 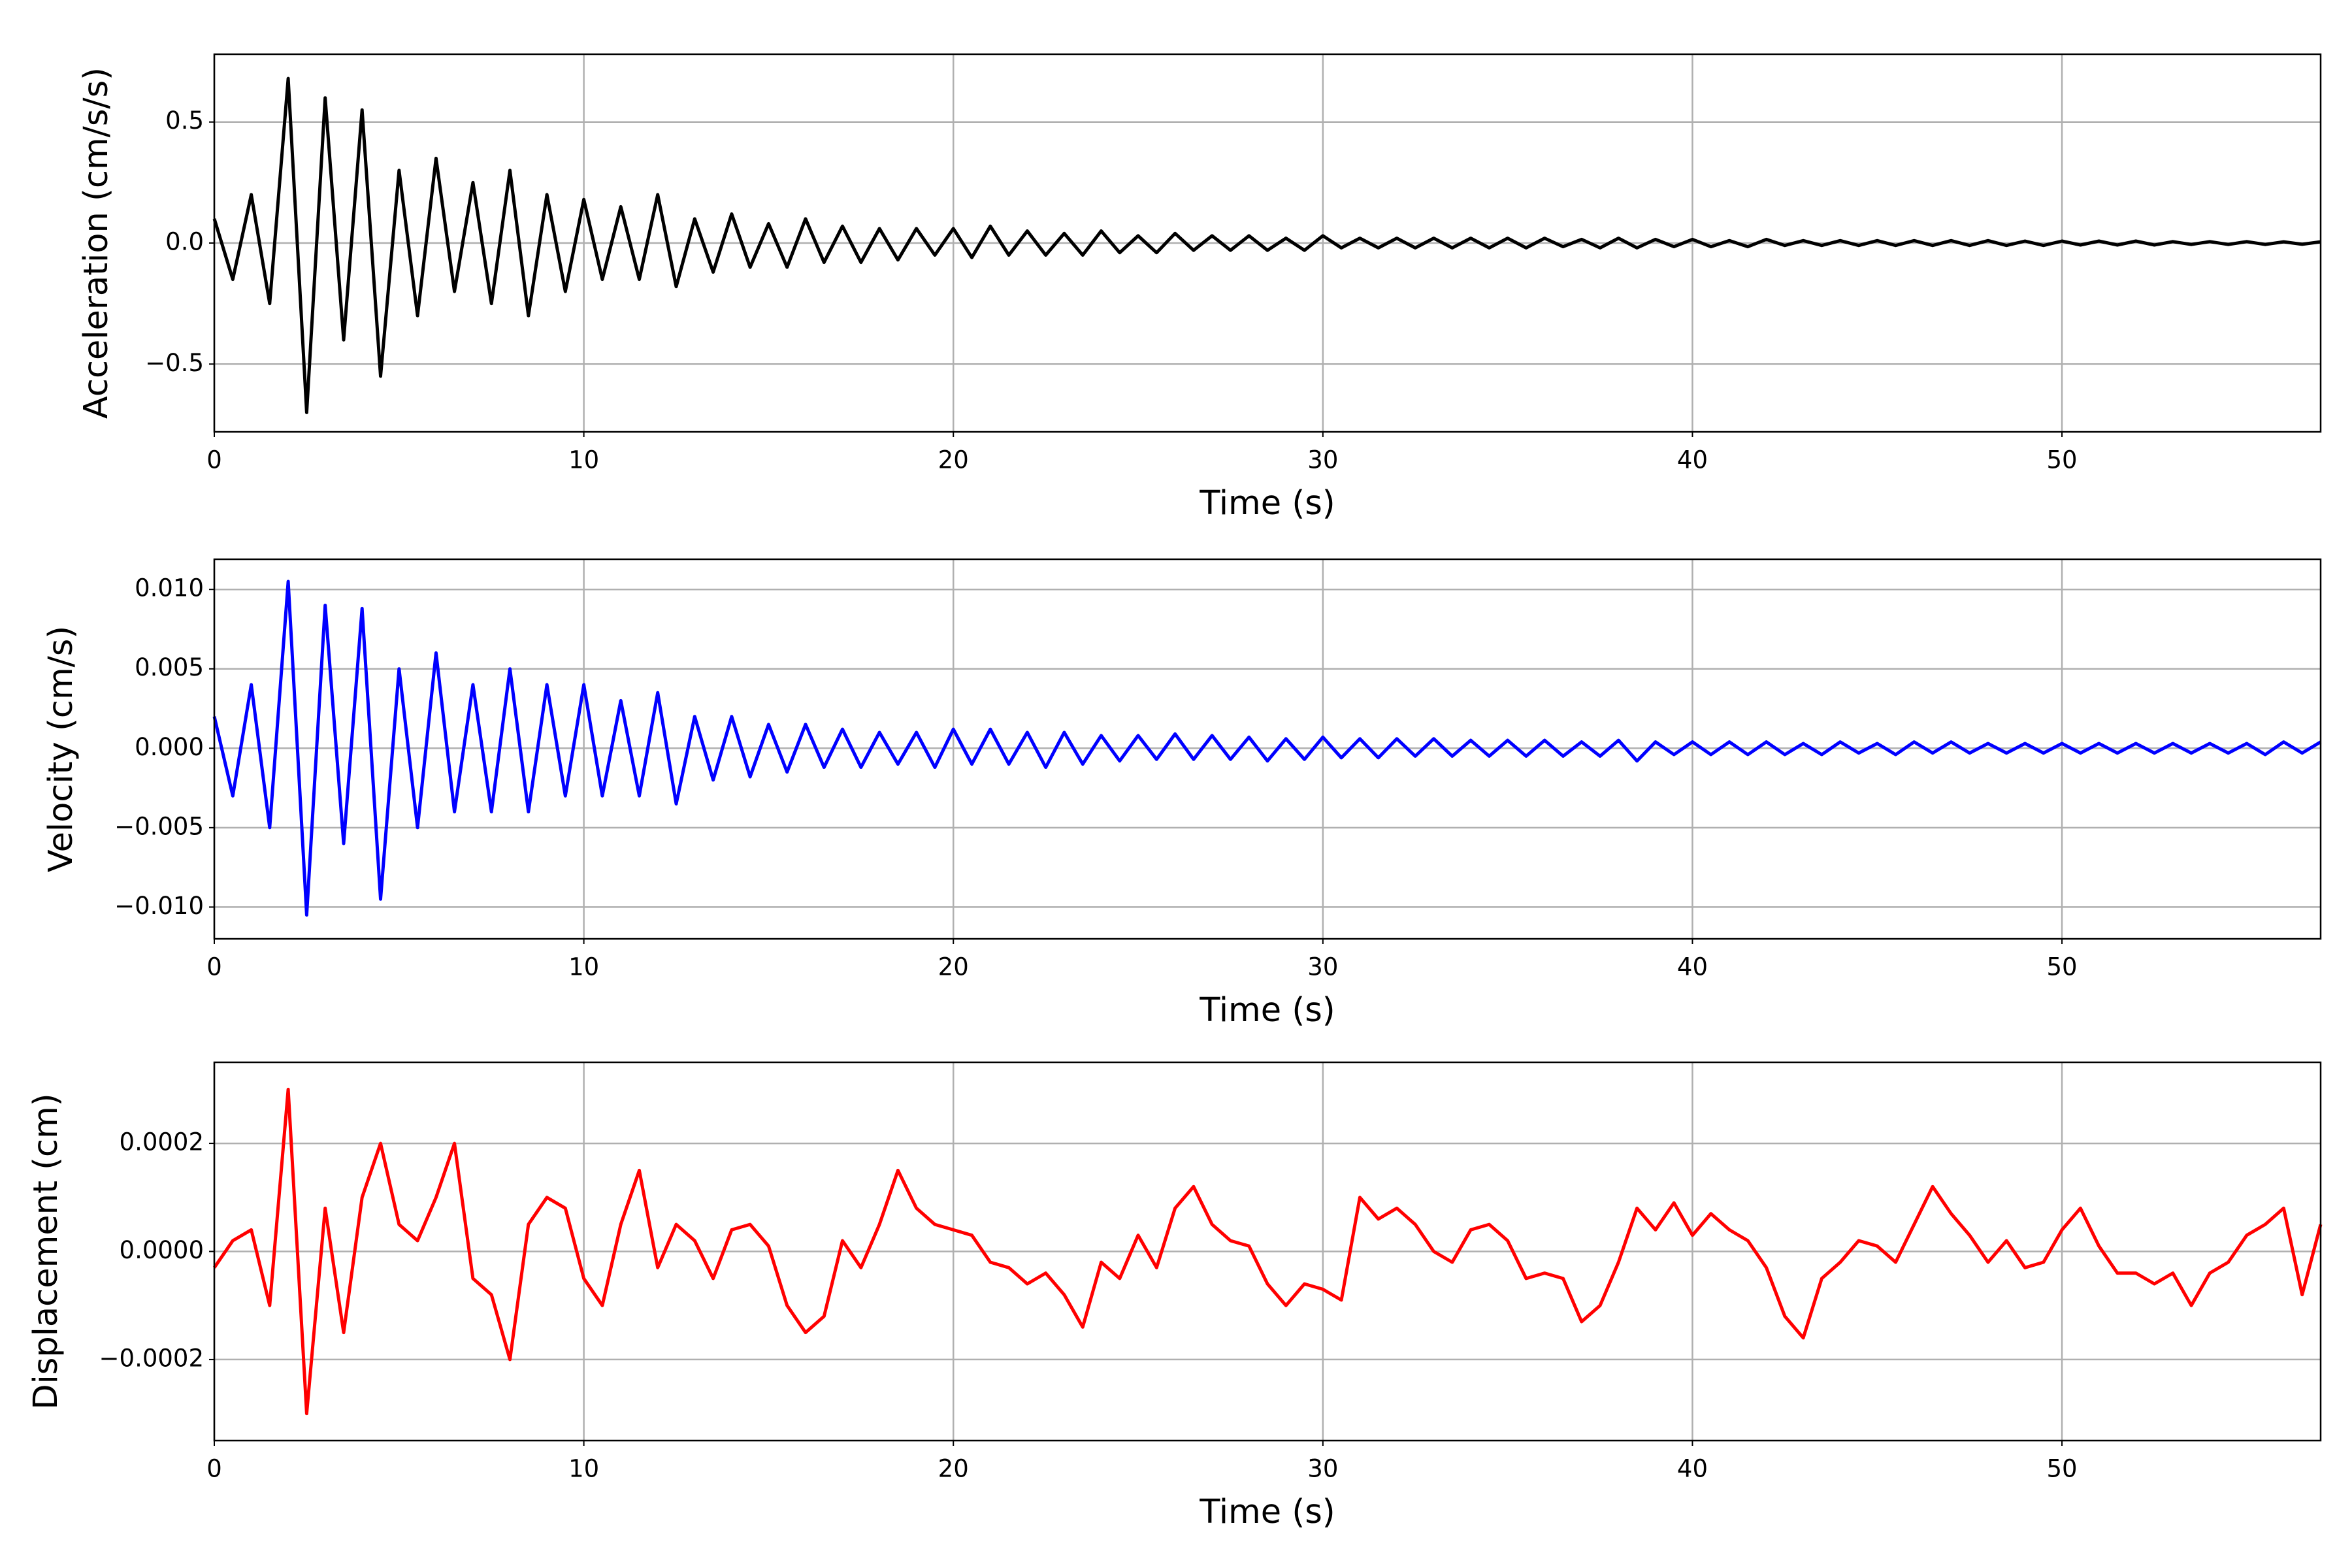 What do you see at coordinates (159, 826) in the screenshot?
I see `y-tick-label: −0.005` at bounding box center [159, 826].